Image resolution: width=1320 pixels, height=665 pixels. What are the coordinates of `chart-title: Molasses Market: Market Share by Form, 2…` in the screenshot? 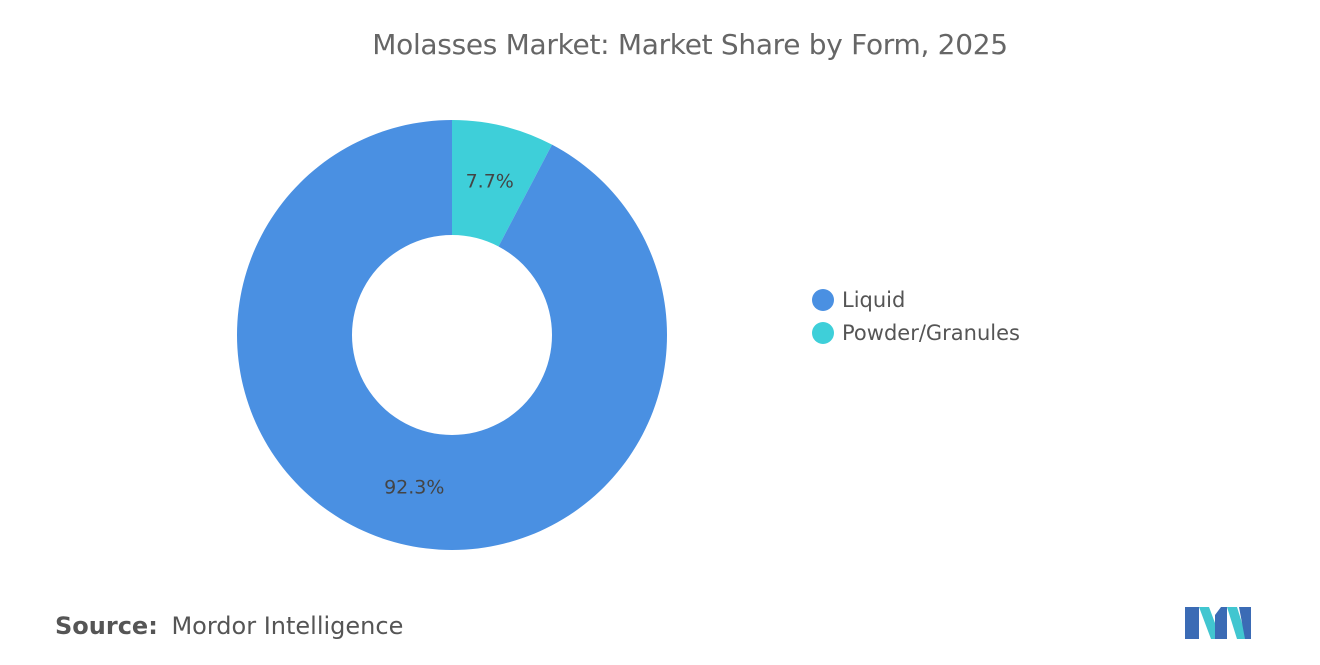 It's located at (690, 44).